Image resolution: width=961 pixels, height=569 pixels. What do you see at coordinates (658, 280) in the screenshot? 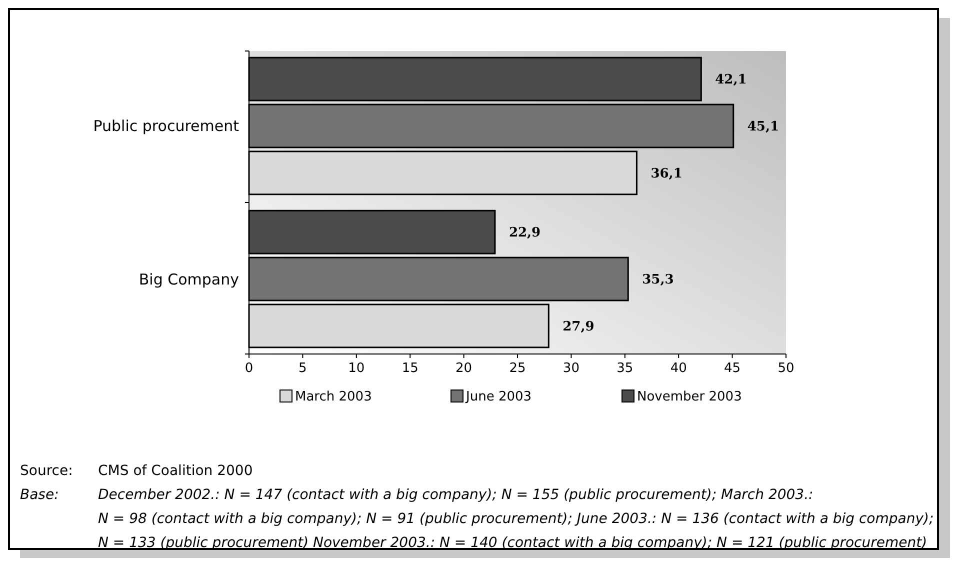
I see `data-label: 35,3` at bounding box center [658, 280].